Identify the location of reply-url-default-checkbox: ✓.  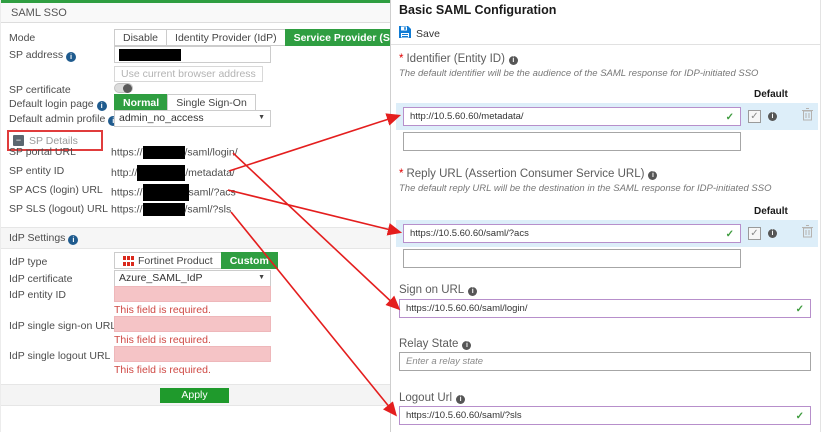
(754, 233).